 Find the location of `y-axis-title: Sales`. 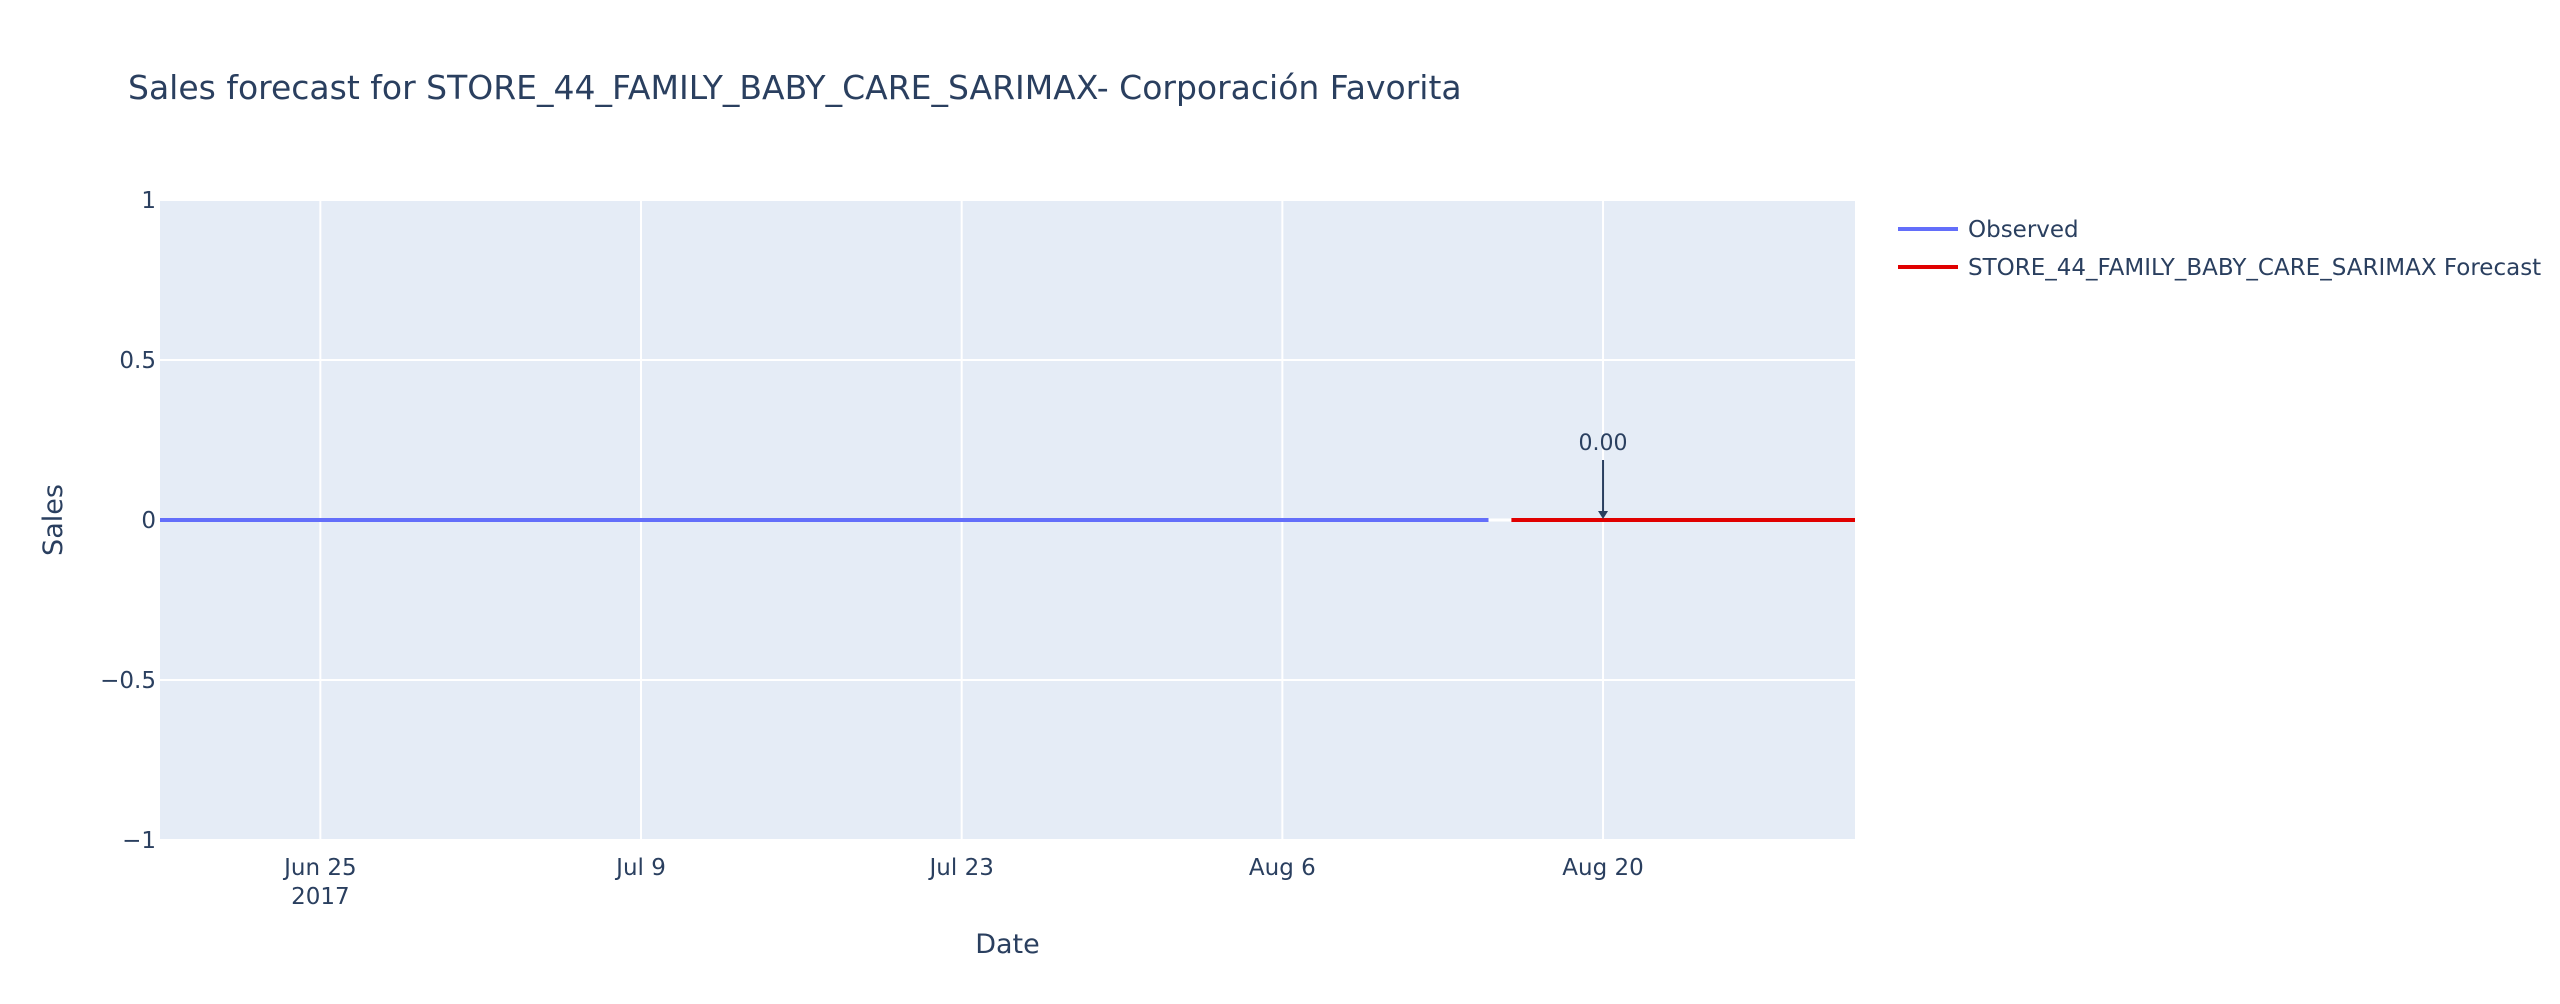

y-axis-title: Sales is located at coordinates (53, 520).